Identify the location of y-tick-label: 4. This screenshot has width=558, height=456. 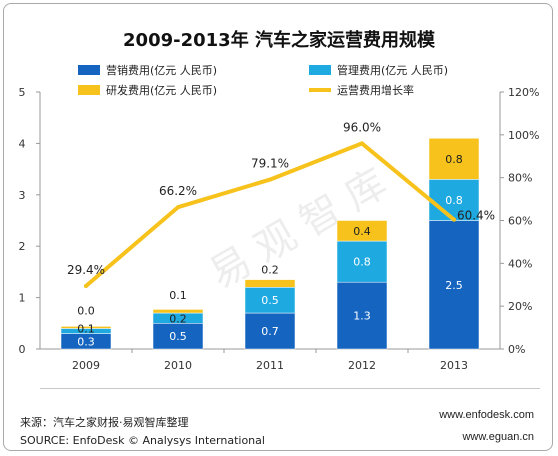
(22, 143).